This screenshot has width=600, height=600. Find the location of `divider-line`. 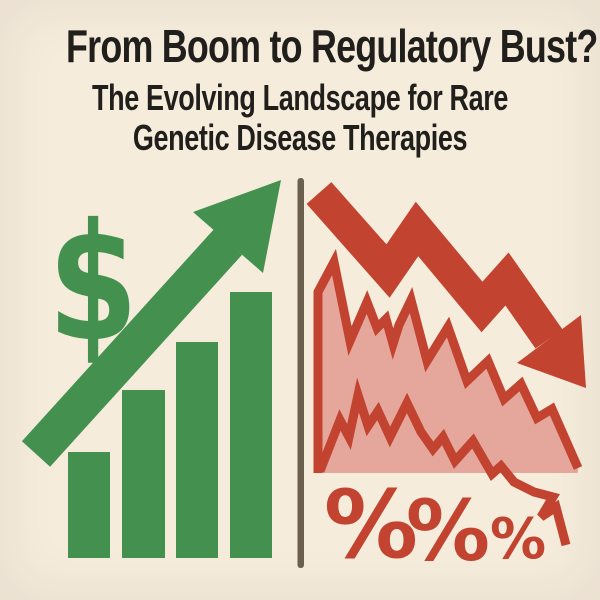

divider-line is located at coordinates (300, 373).